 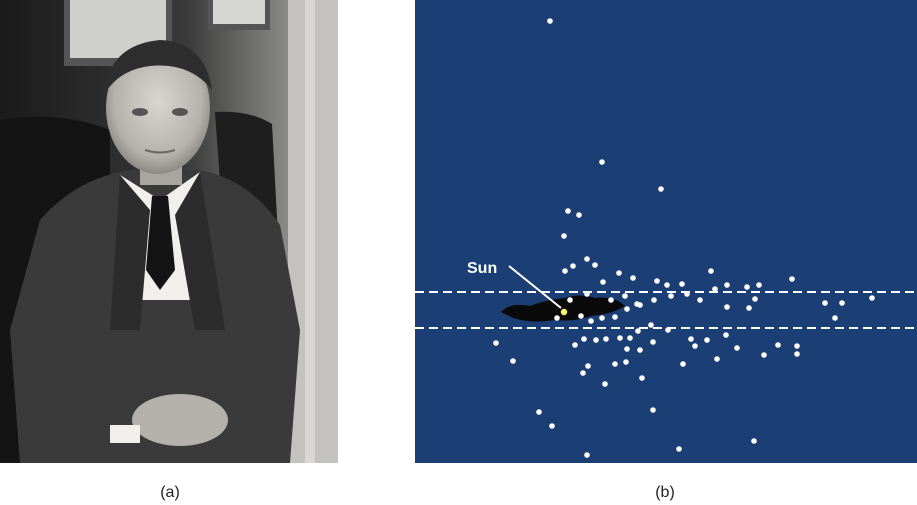 What do you see at coordinates (160, 151) in the screenshot?
I see `mouth` at bounding box center [160, 151].